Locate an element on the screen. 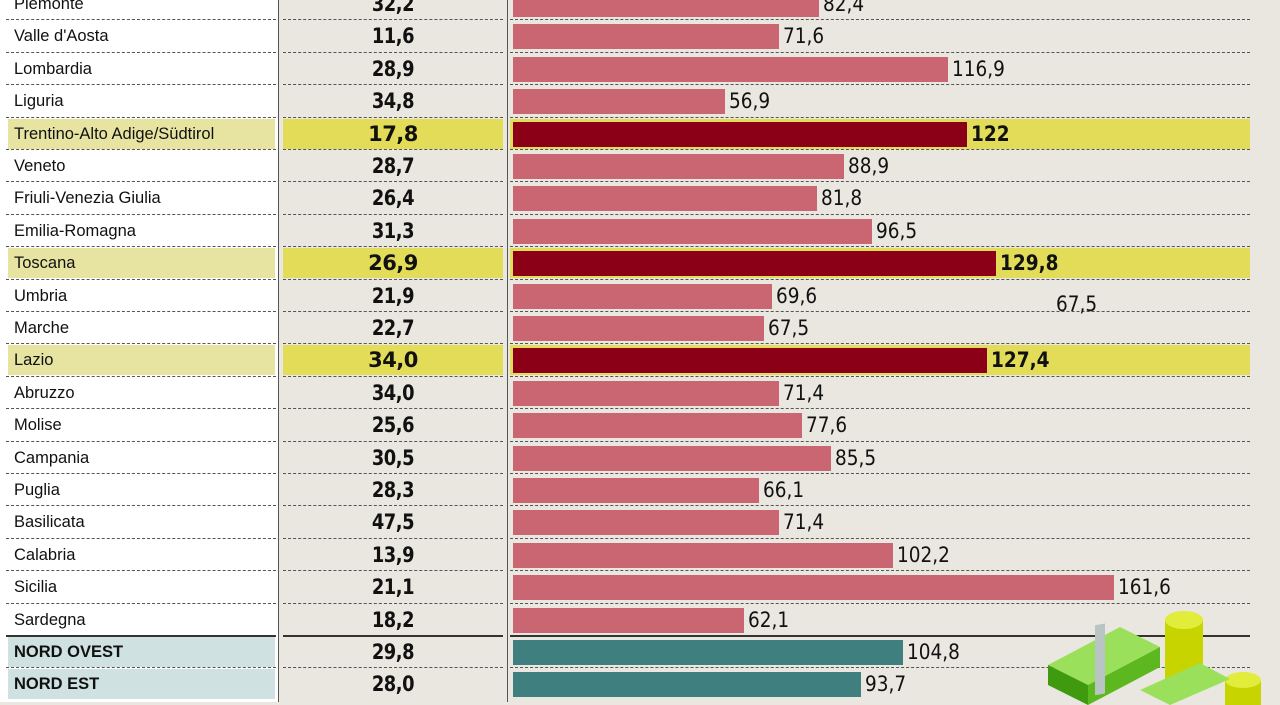 This screenshot has height=705, width=1280. region-name: Marche is located at coordinates (42, 328).